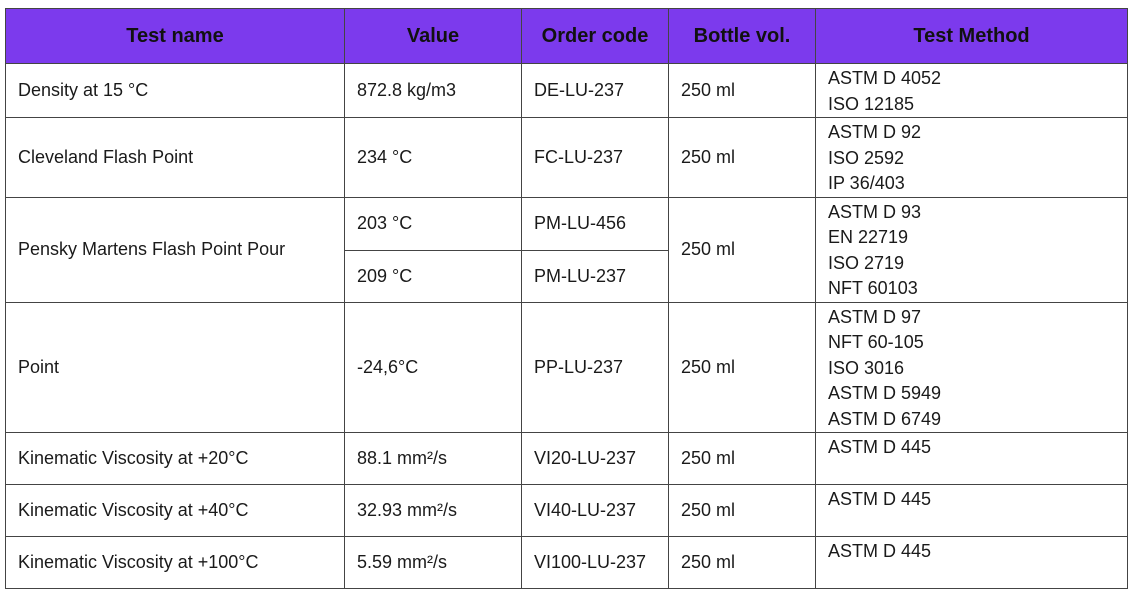 The image size is (1133, 589). What do you see at coordinates (175, 458) in the screenshot?
I see `cell-test-name: Kinematic Viscosity at +20°C` at bounding box center [175, 458].